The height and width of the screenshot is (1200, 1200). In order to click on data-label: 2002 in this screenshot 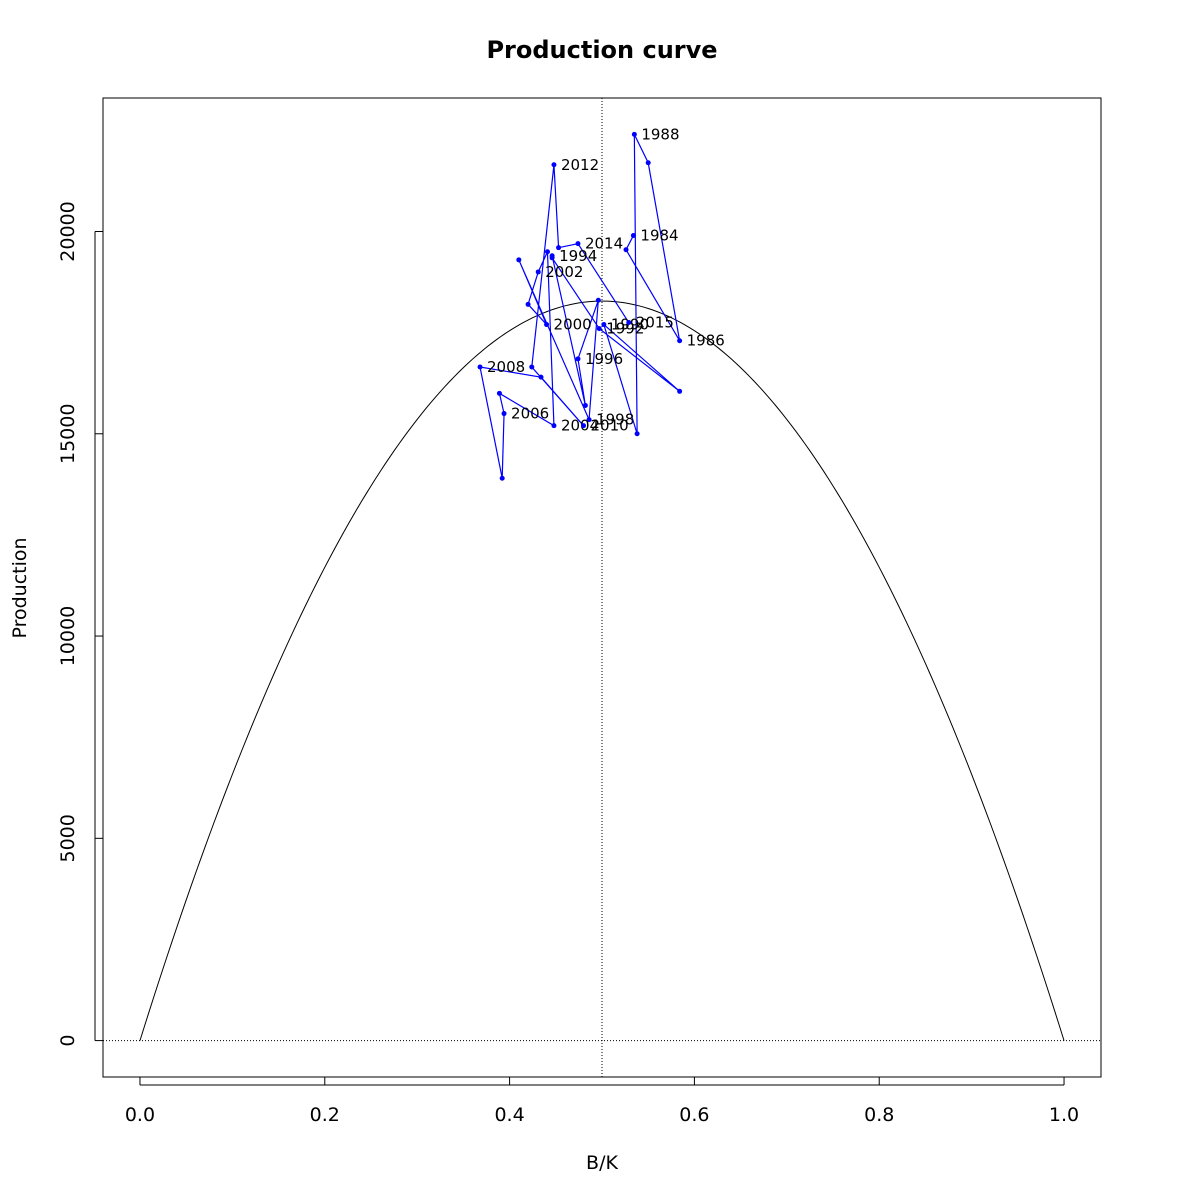, I will do `click(564, 272)`.